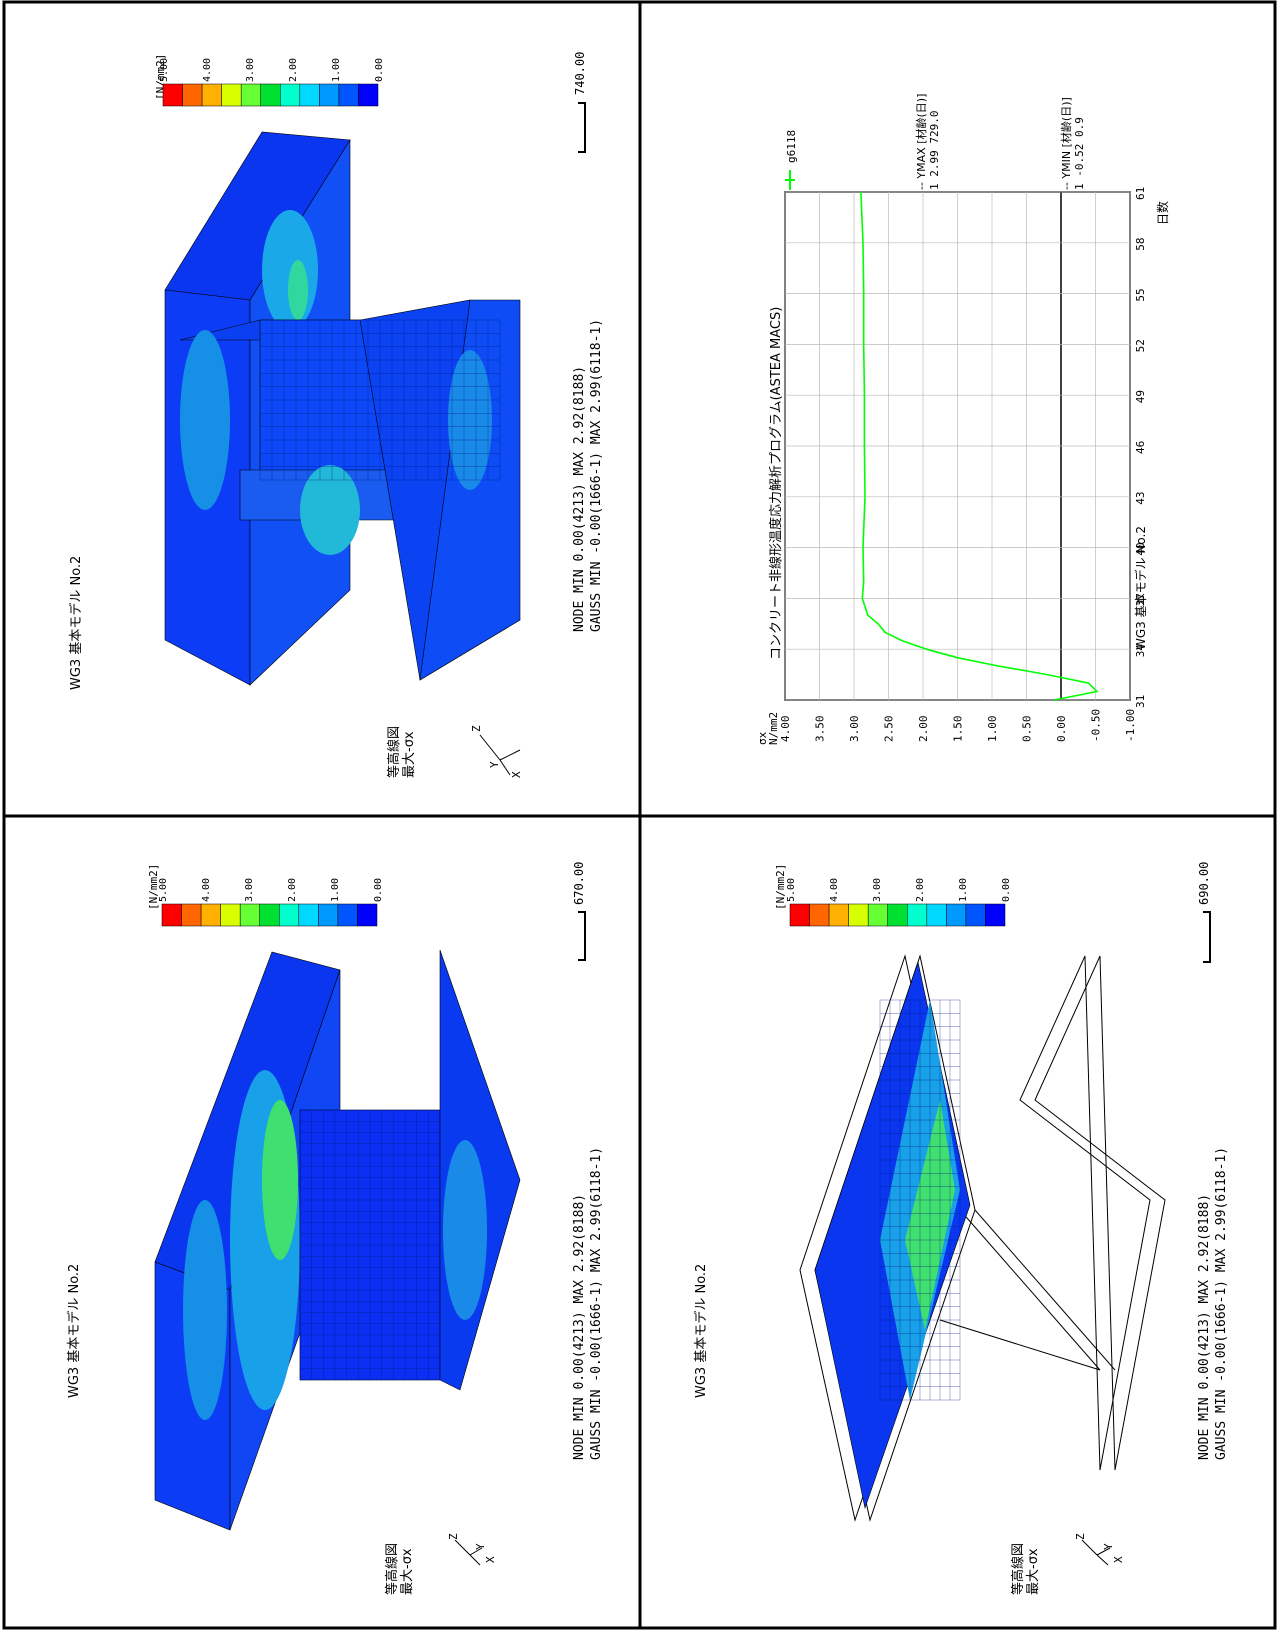 This screenshot has height=1630, width=1279. What do you see at coordinates (934, 150) in the screenshot?
I see `legend-ymax-values: 1 2.99 729.0` at bounding box center [934, 150].